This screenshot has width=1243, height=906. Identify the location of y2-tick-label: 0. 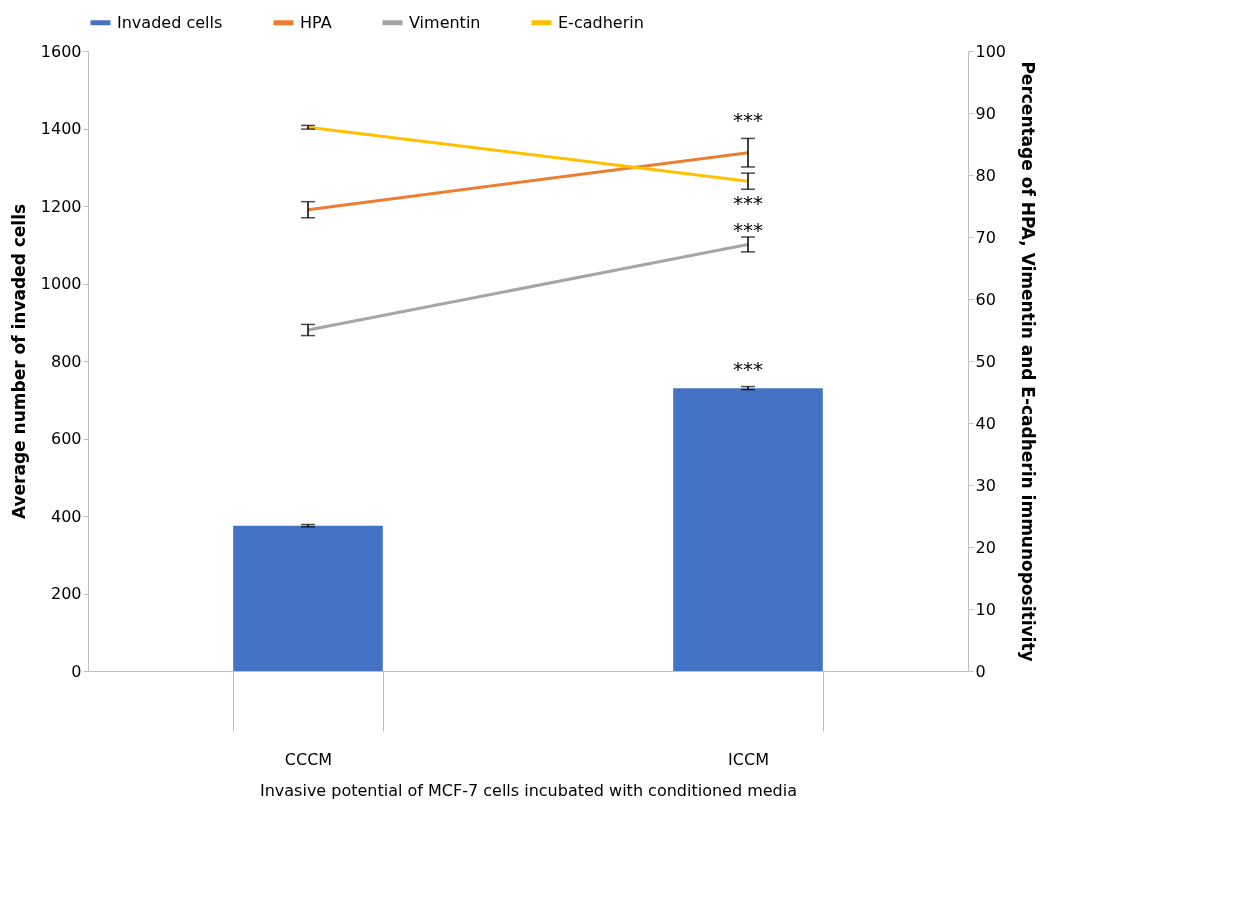
(980, 671).